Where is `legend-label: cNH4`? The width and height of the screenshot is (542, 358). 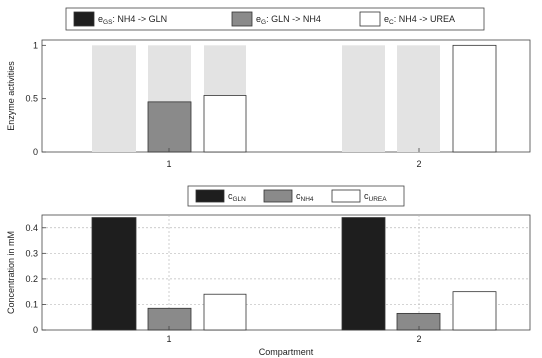 legend-label: cNH4 is located at coordinates (305, 197).